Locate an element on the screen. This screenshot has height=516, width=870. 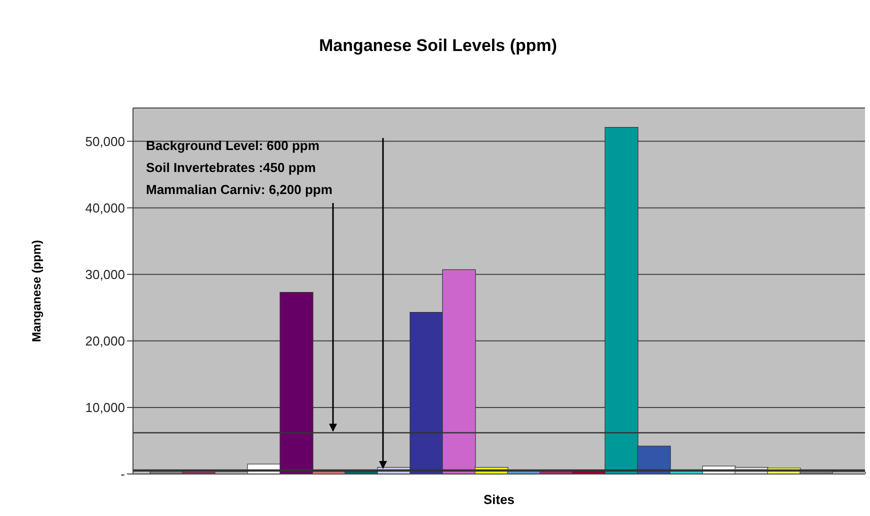
y-tick-label: 20,000 is located at coordinates (105, 341).